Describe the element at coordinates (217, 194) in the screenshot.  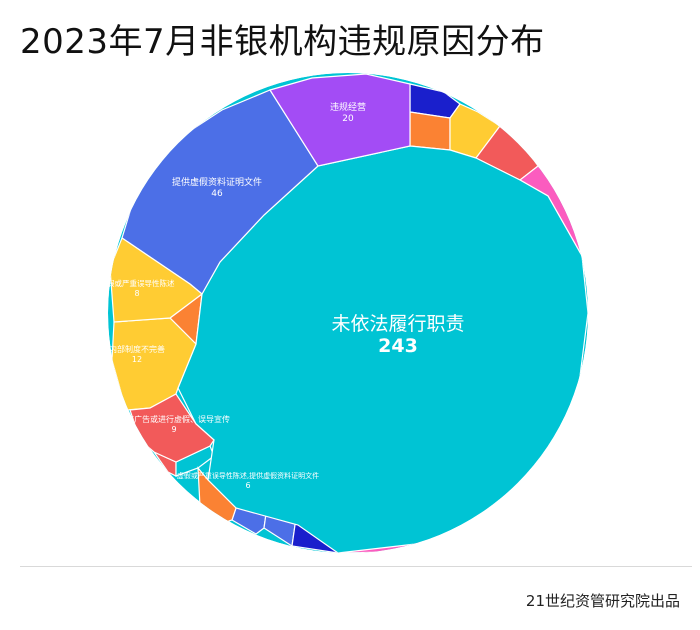
I see `data-label-value: 46` at that location.